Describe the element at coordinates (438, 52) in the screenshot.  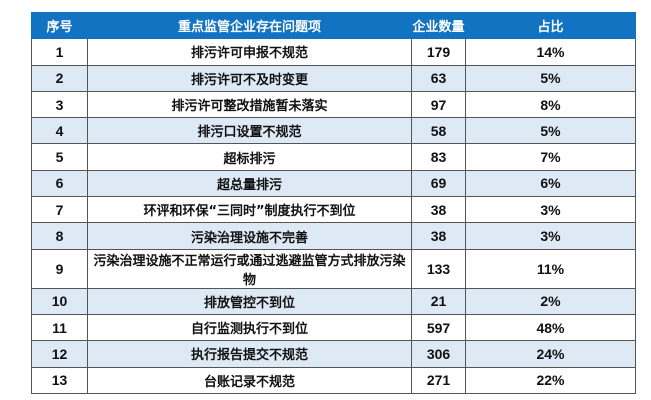
I see `row-count: 179` at that location.